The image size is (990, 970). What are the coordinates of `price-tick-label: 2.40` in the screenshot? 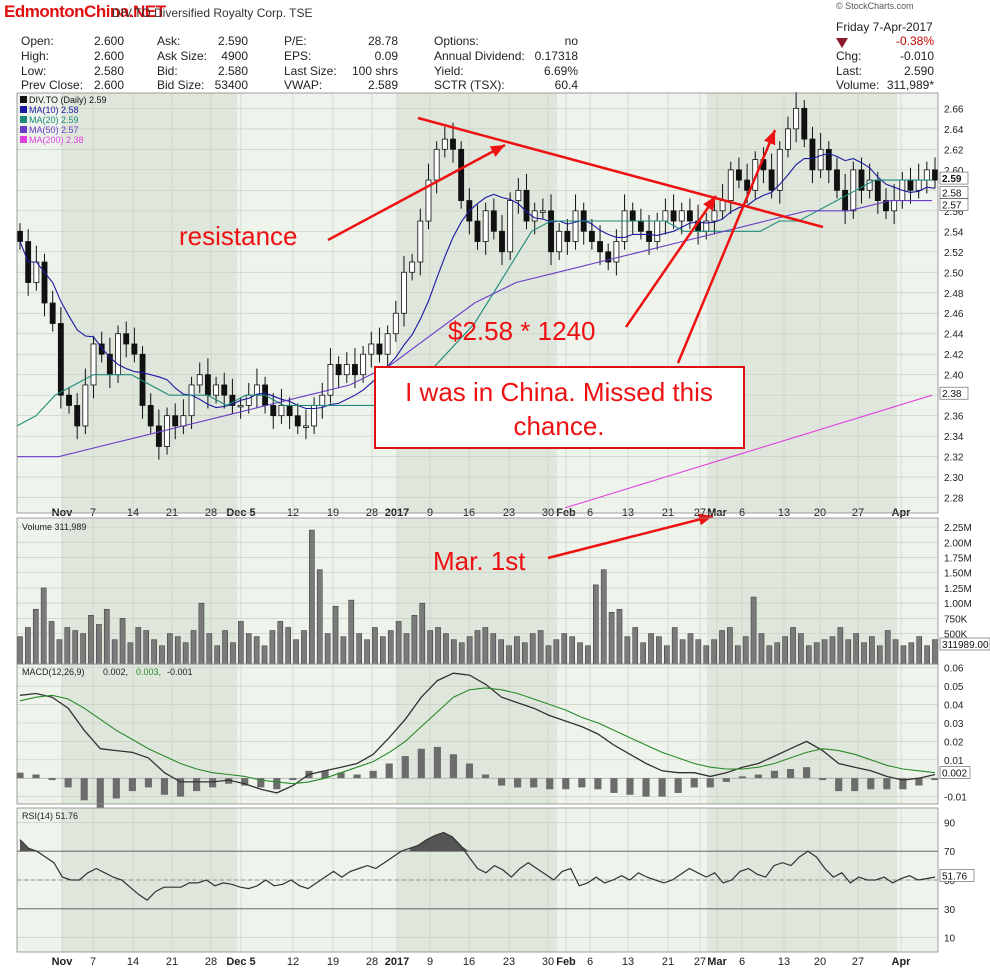 It's located at (954, 376).